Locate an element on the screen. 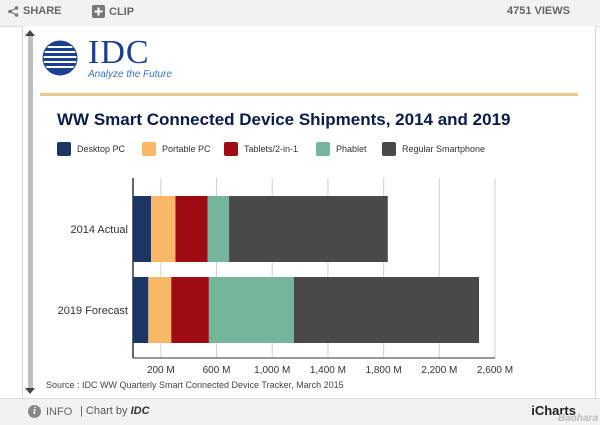  legend-label: Portable PC is located at coordinates (186, 149).